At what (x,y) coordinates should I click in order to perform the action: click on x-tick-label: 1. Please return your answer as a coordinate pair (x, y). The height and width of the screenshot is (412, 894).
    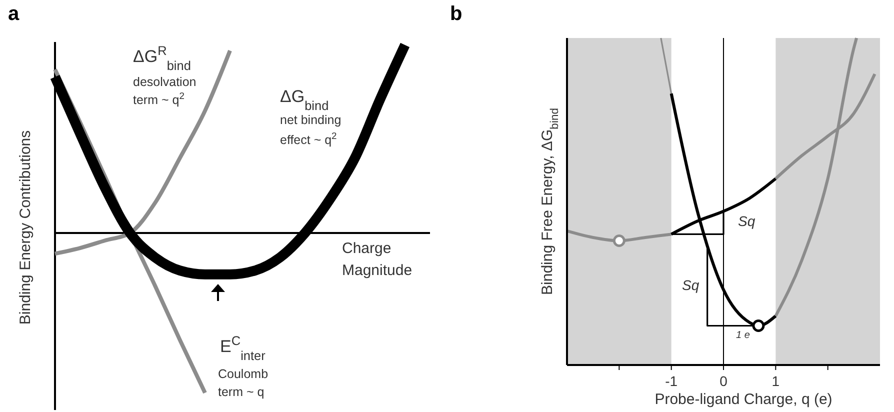
    Looking at the image, I should click on (776, 381).